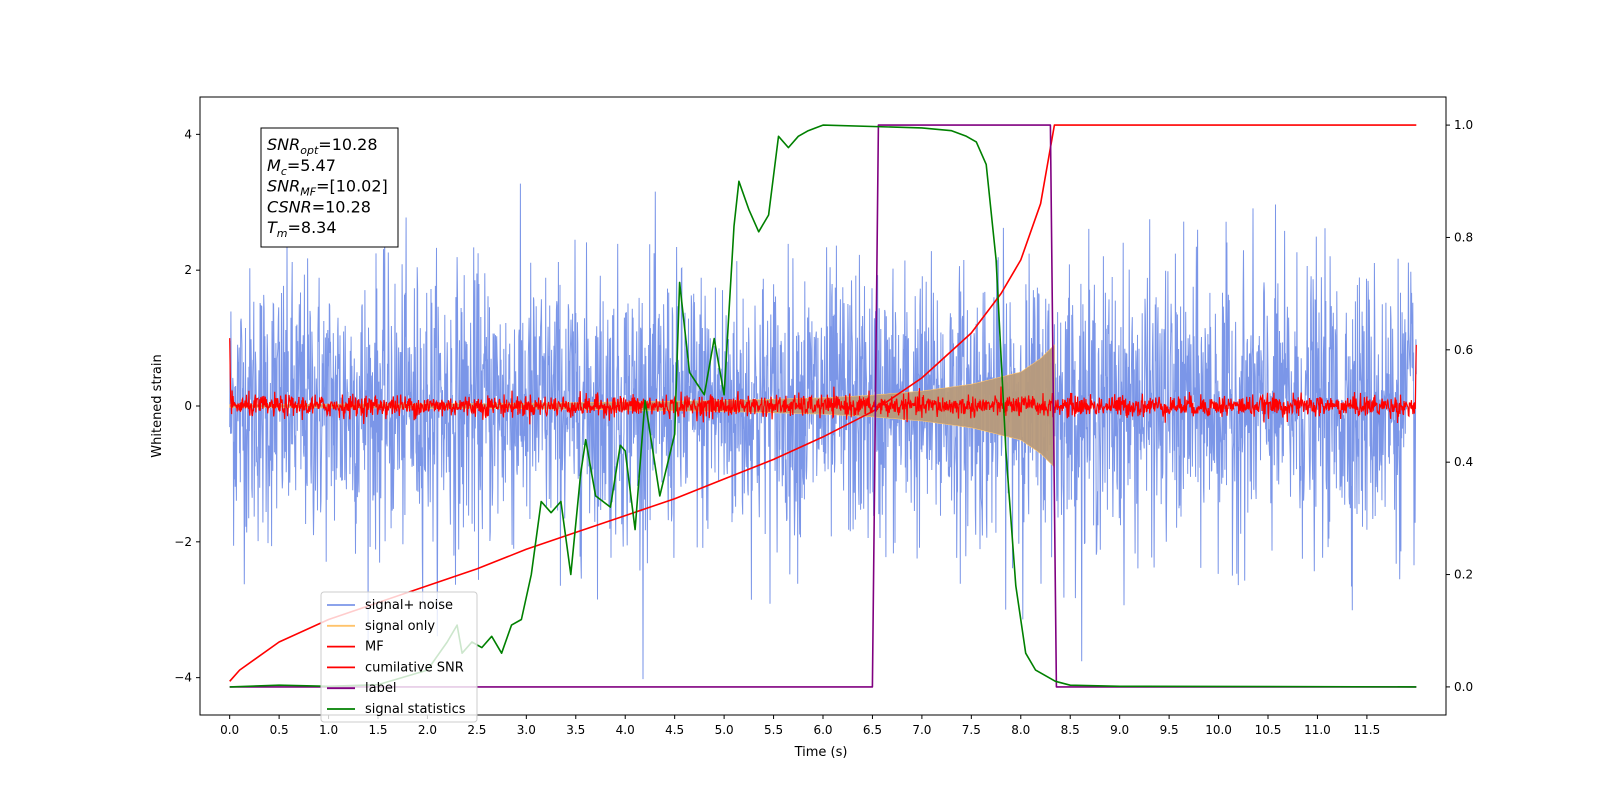  What do you see at coordinates (1367, 730) in the screenshot?
I see `x-tick-label: 11.5` at bounding box center [1367, 730].